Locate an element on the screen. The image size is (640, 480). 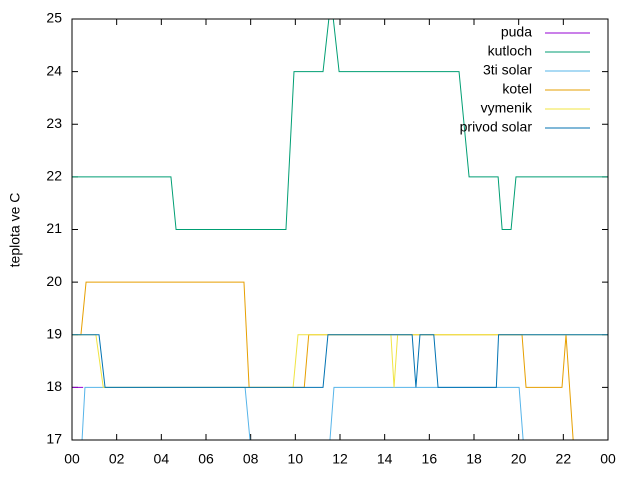
y-tick-label: 22 is located at coordinates (54, 176).